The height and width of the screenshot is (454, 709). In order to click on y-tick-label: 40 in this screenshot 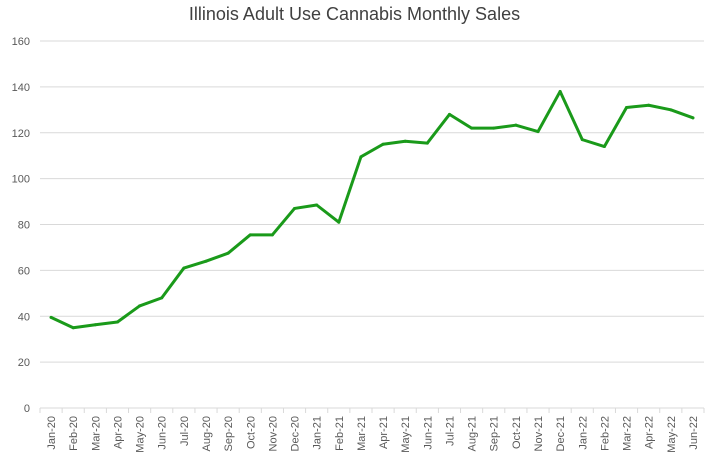, I will do `click(24, 317)`.